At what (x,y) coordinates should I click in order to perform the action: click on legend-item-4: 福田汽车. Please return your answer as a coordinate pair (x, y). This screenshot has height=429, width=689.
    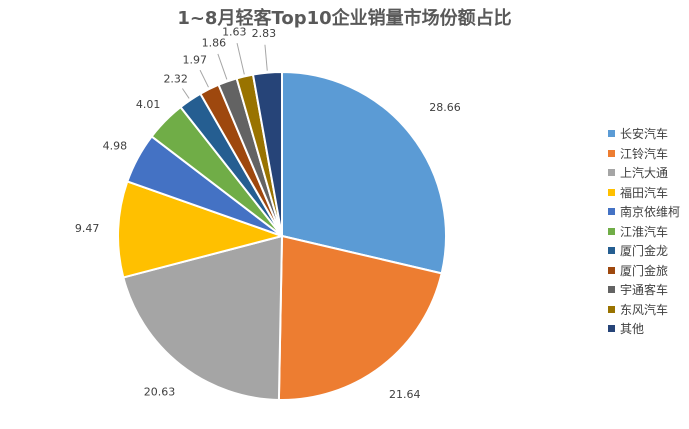
    Looking at the image, I should click on (644, 193).